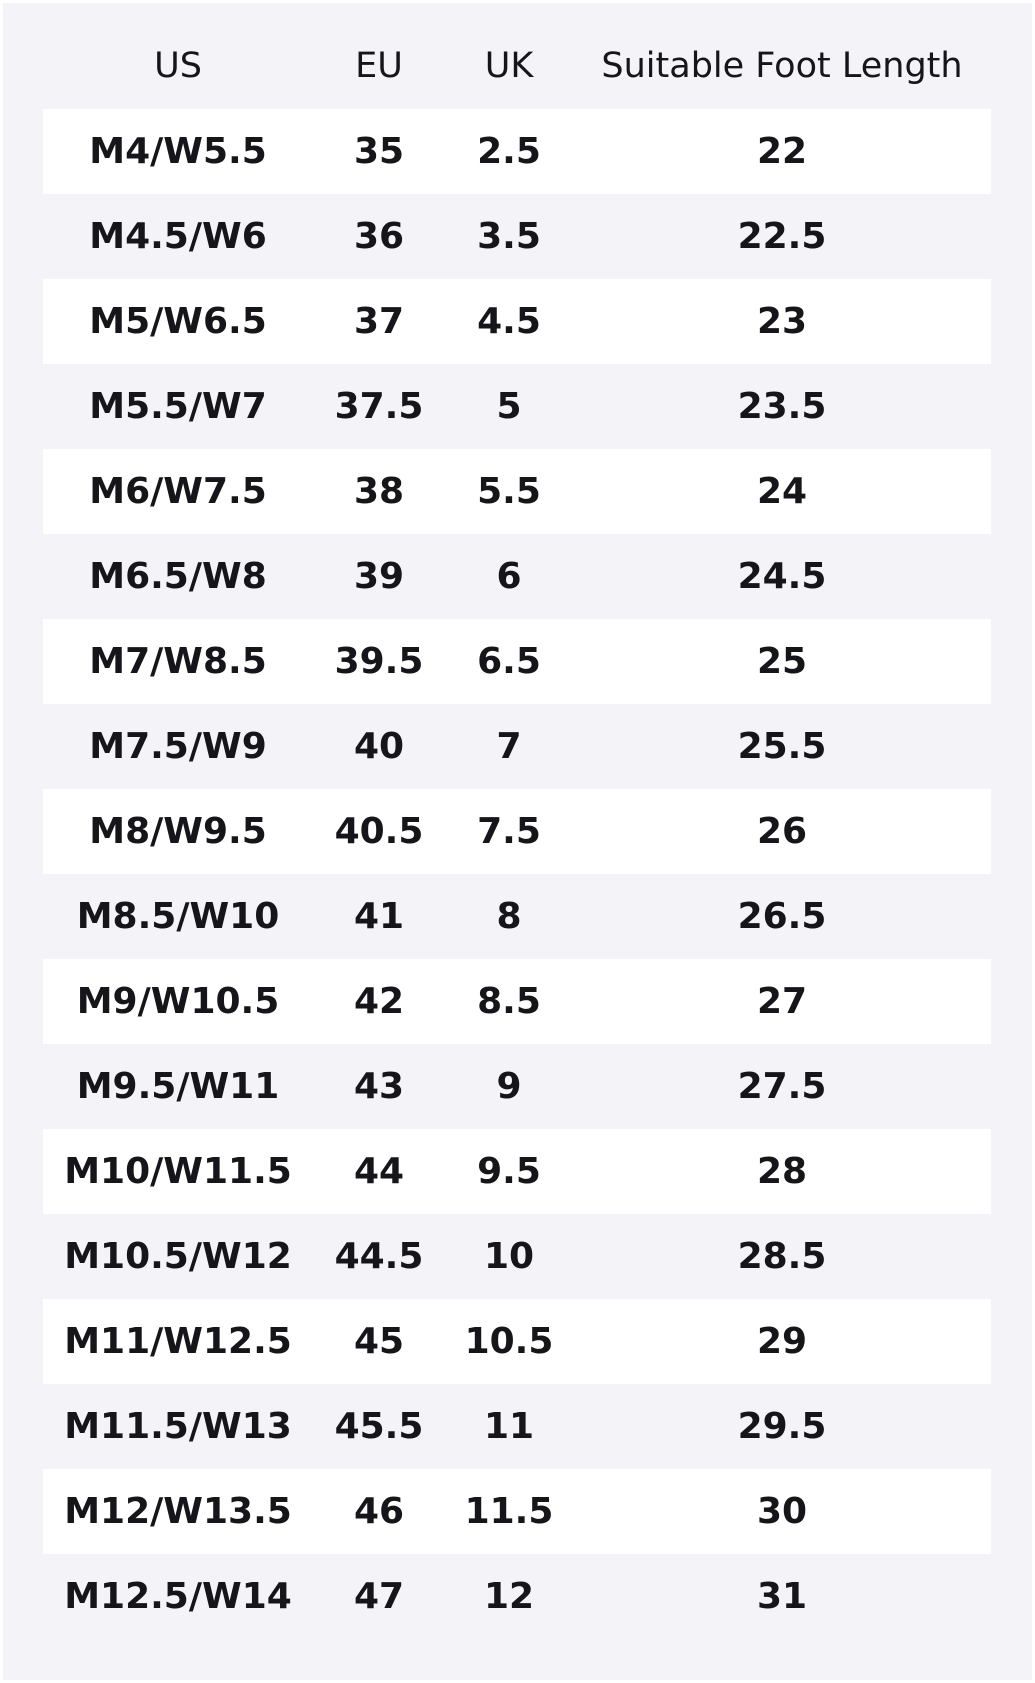  Describe the element at coordinates (782, 1171) in the screenshot. I see `table-cell: 28` at that location.